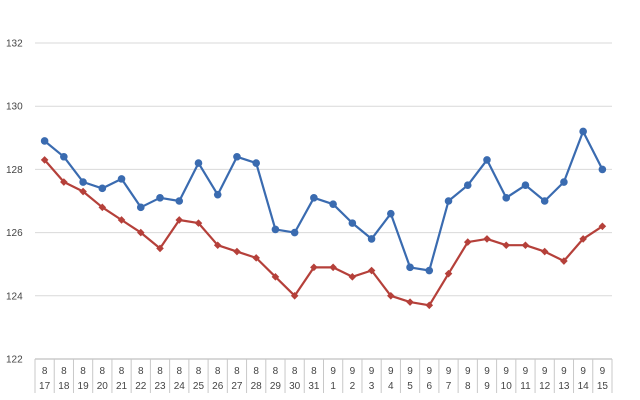 Image resolution: width=640 pixels, height=400 pixels. What do you see at coordinates (14, 44) in the screenshot?
I see `y-tick-label: 132` at bounding box center [14, 44].